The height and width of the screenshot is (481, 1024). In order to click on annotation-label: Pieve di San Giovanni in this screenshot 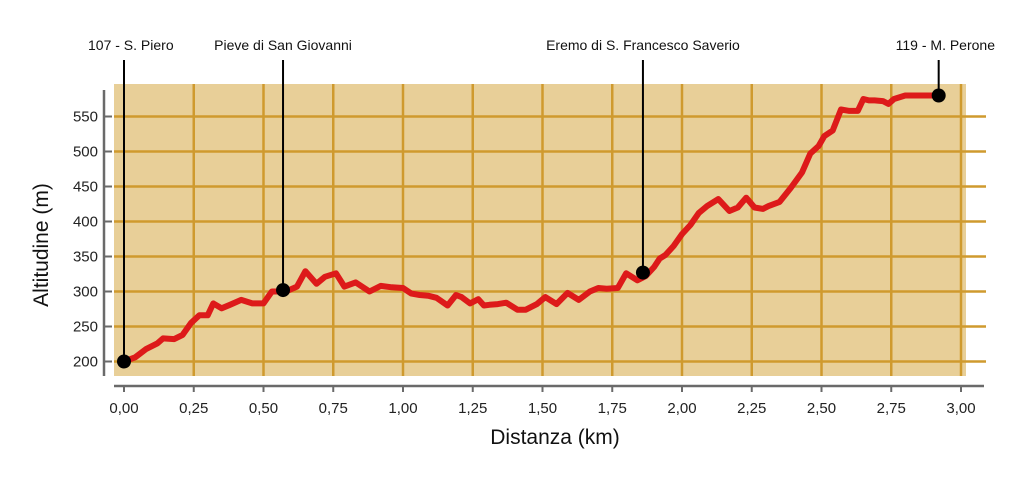, I will do `click(283, 45)`.